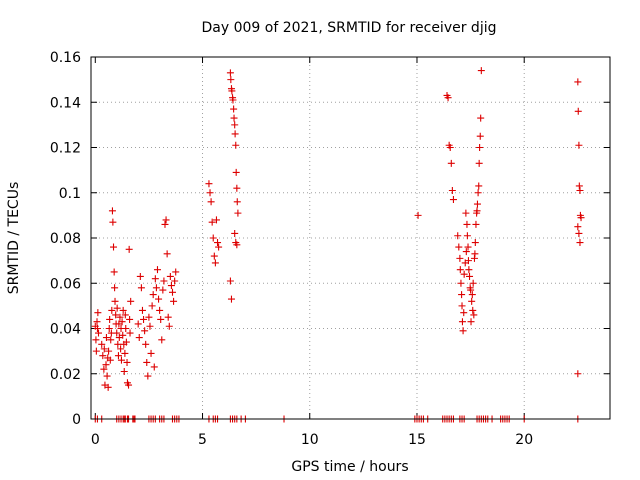 Image resolution: width=640 pixels, height=480 pixels. What do you see at coordinates (65, 375) in the screenshot?
I see `y-tick-label: 0.02` at bounding box center [65, 375].